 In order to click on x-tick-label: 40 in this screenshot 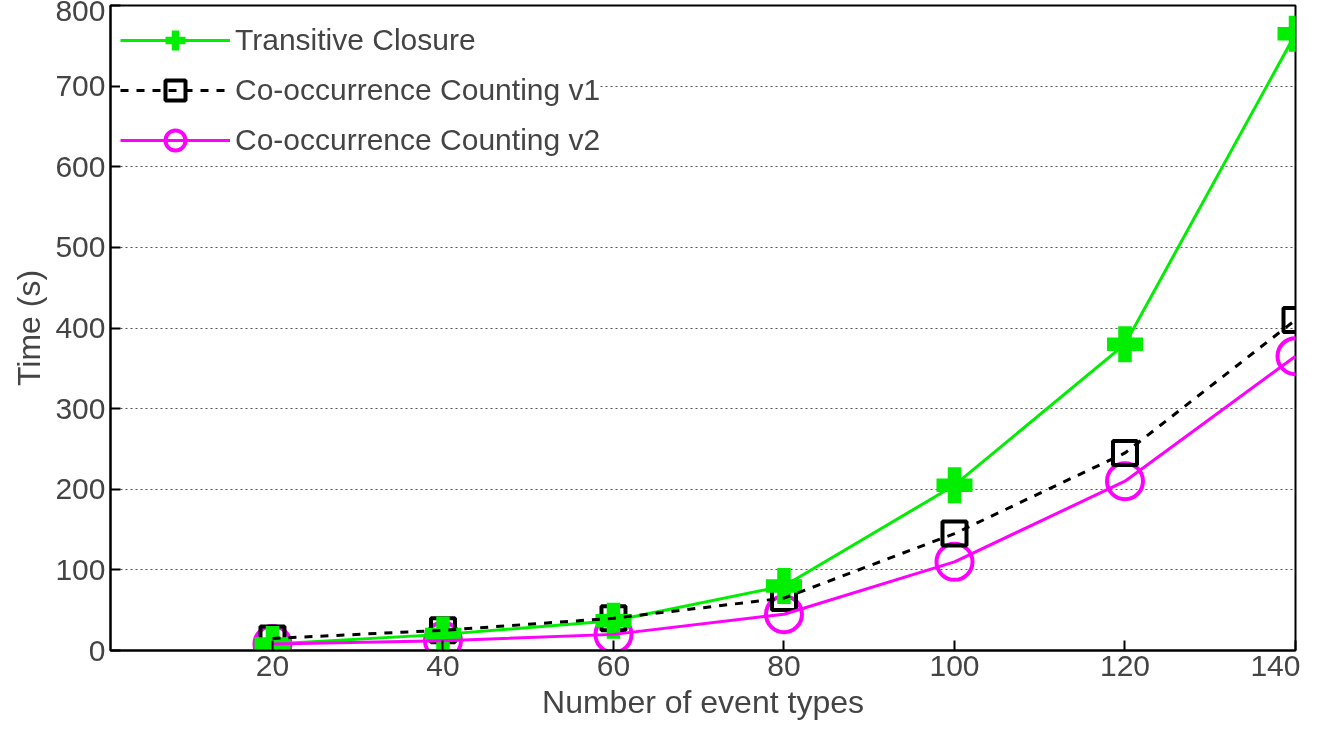, I will do `click(443, 665)`.